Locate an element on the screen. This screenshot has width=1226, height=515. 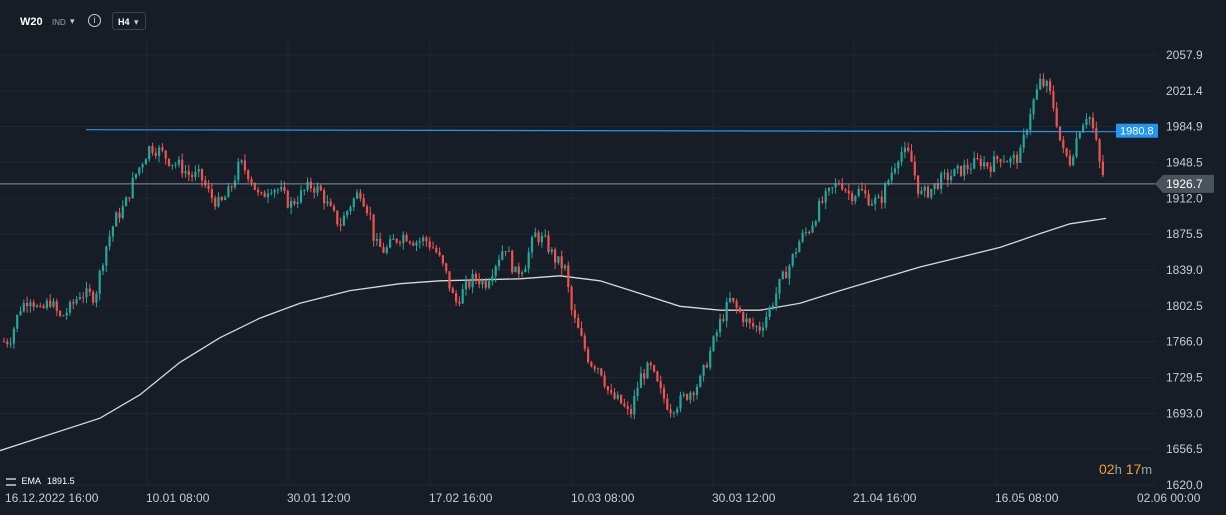
horizontal-lines: 1980.8 1926.7 is located at coordinates (607, 158).